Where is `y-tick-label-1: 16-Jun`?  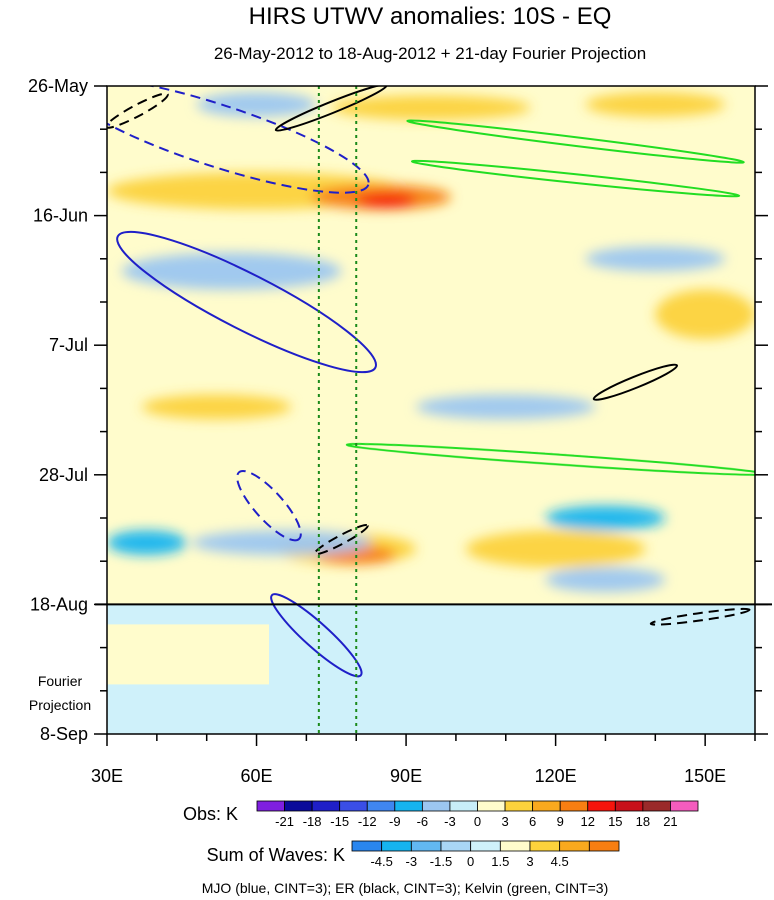 y-tick-label-1: 16-Jun is located at coordinates (60, 216).